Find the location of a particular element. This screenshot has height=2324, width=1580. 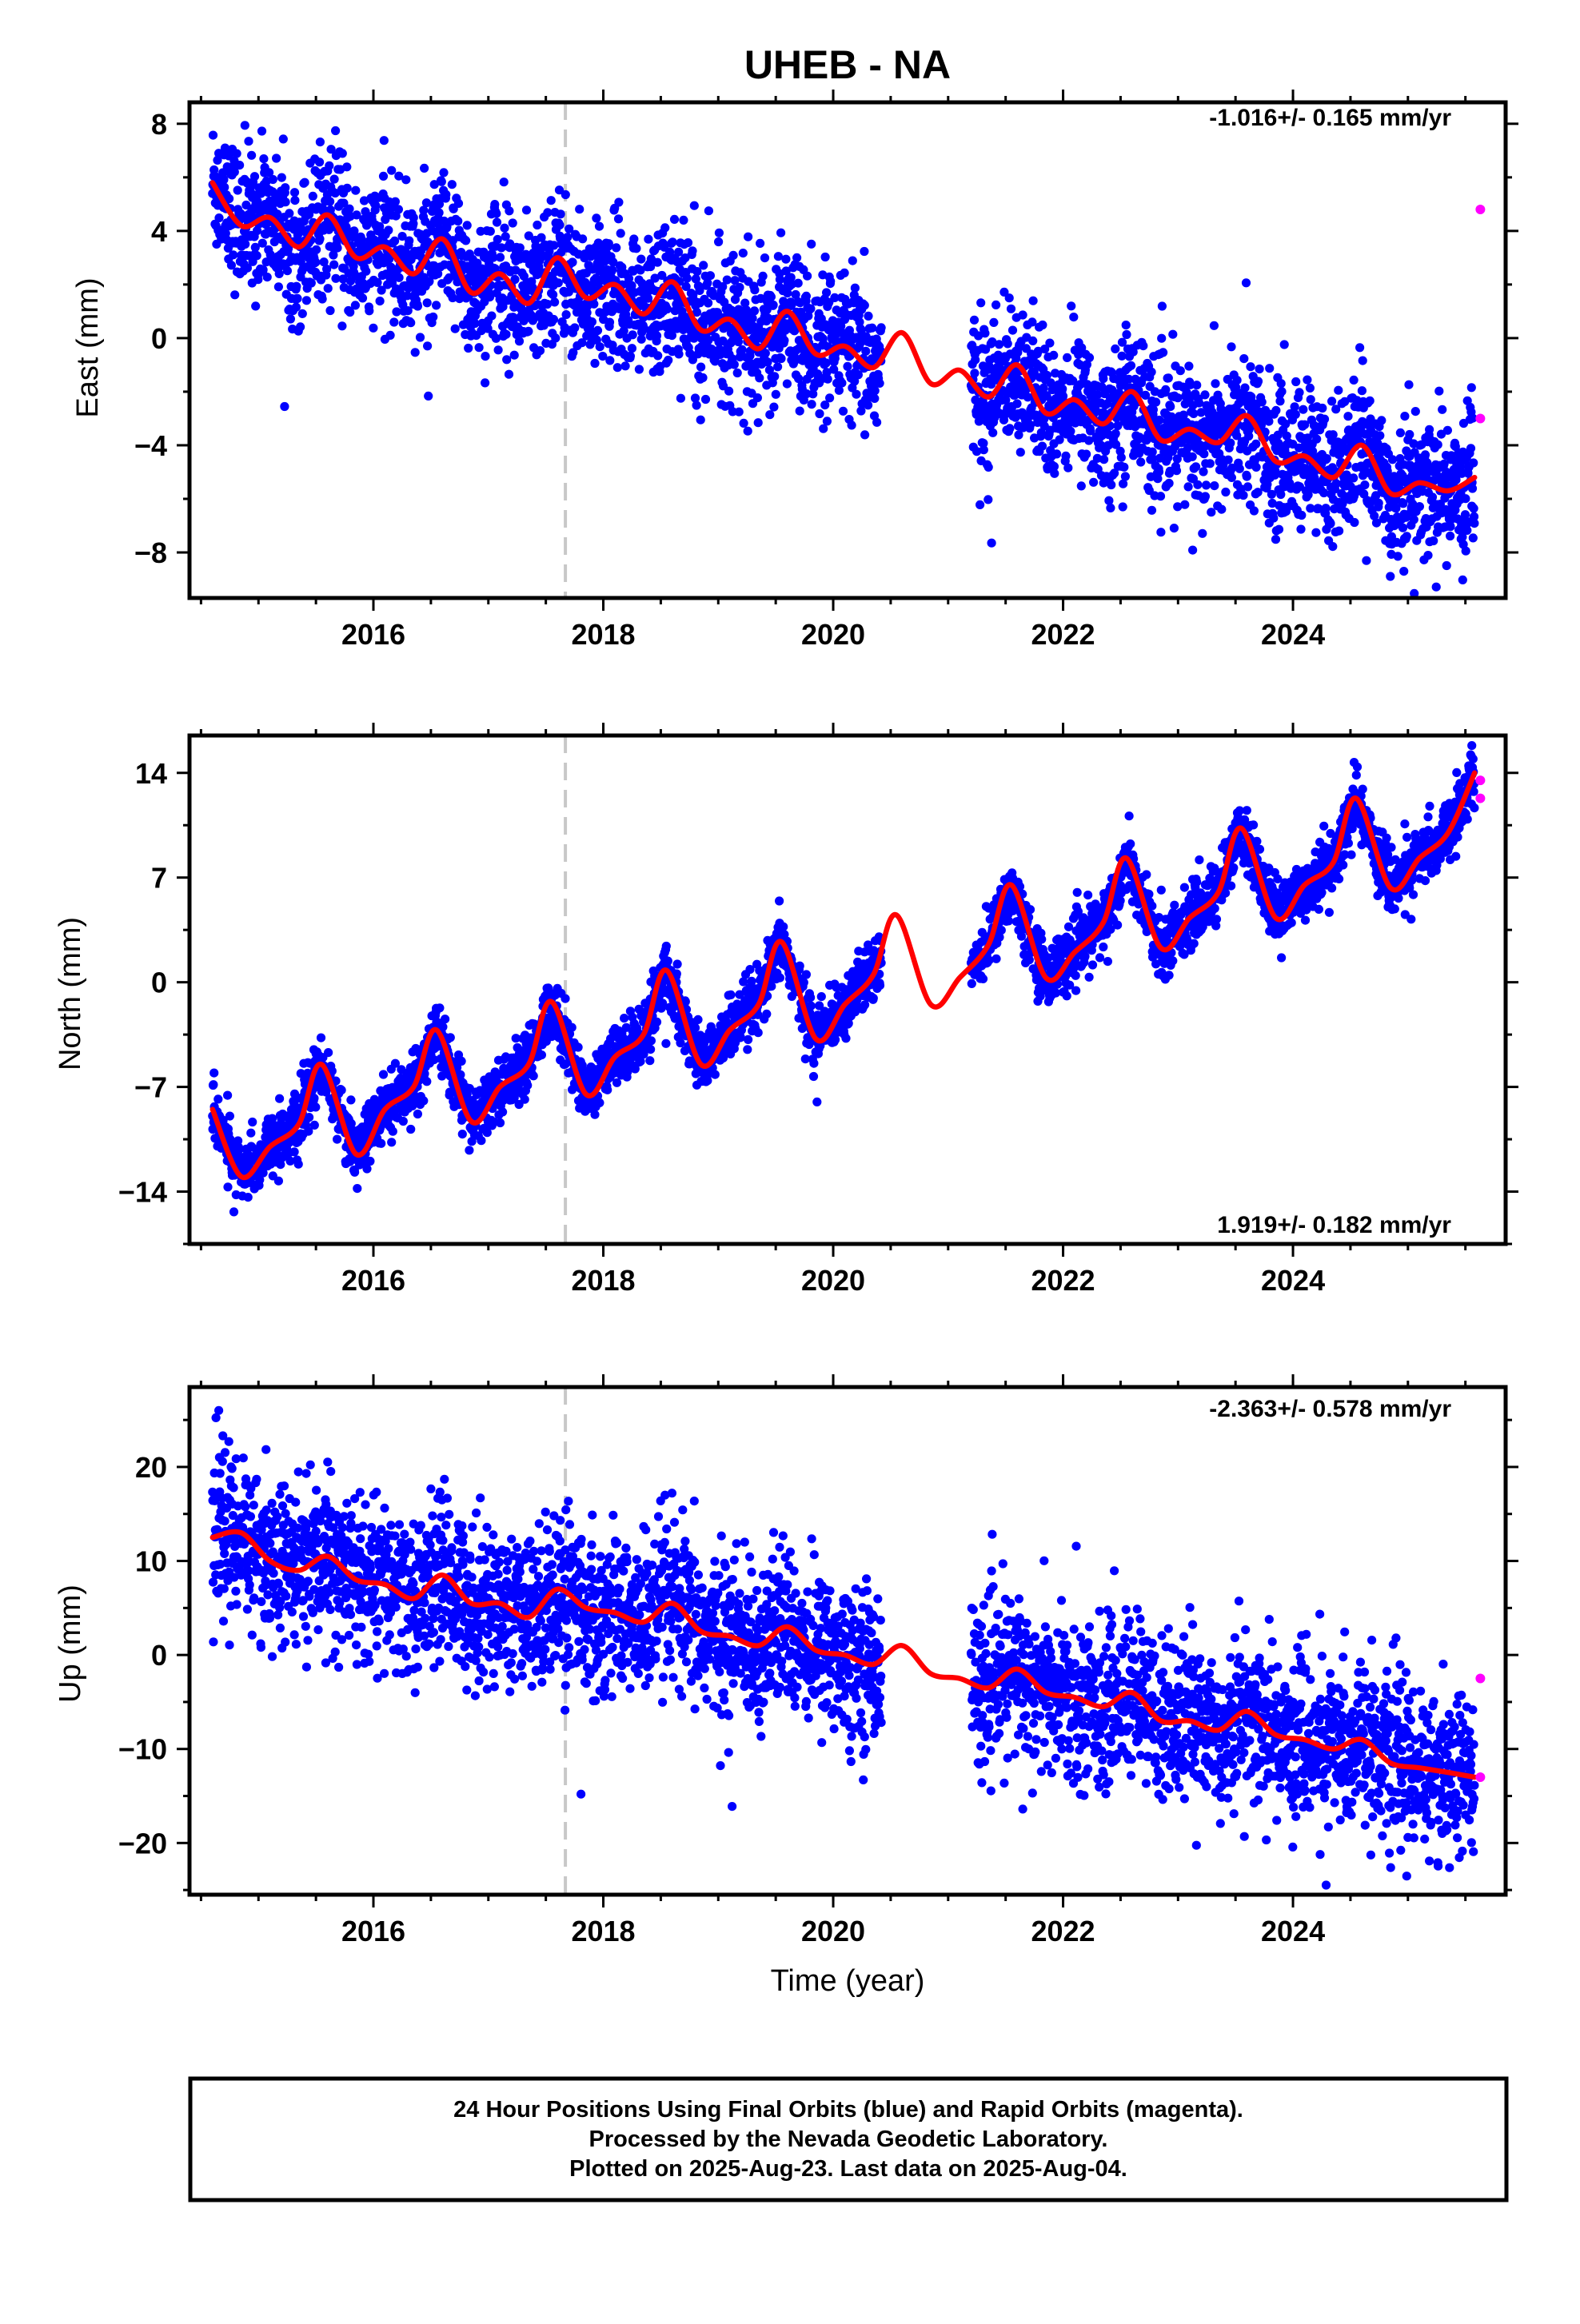

east-x-tick-label: 2020 is located at coordinates (833, 635).